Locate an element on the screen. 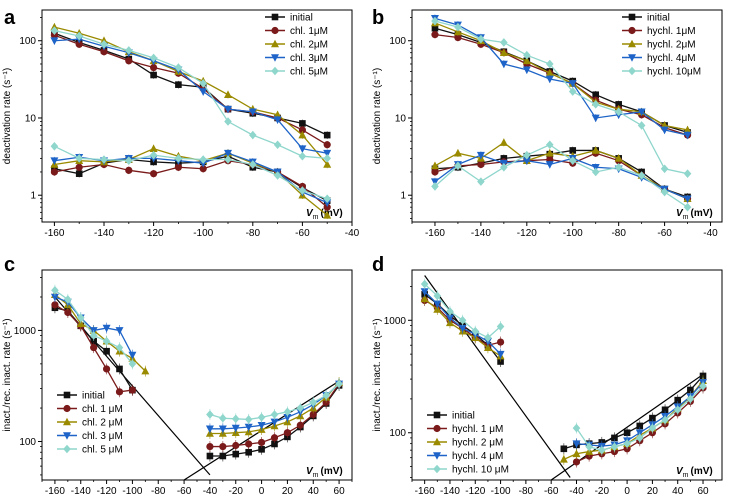  x-tick-label: -20 is located at coordinates (602, 491).